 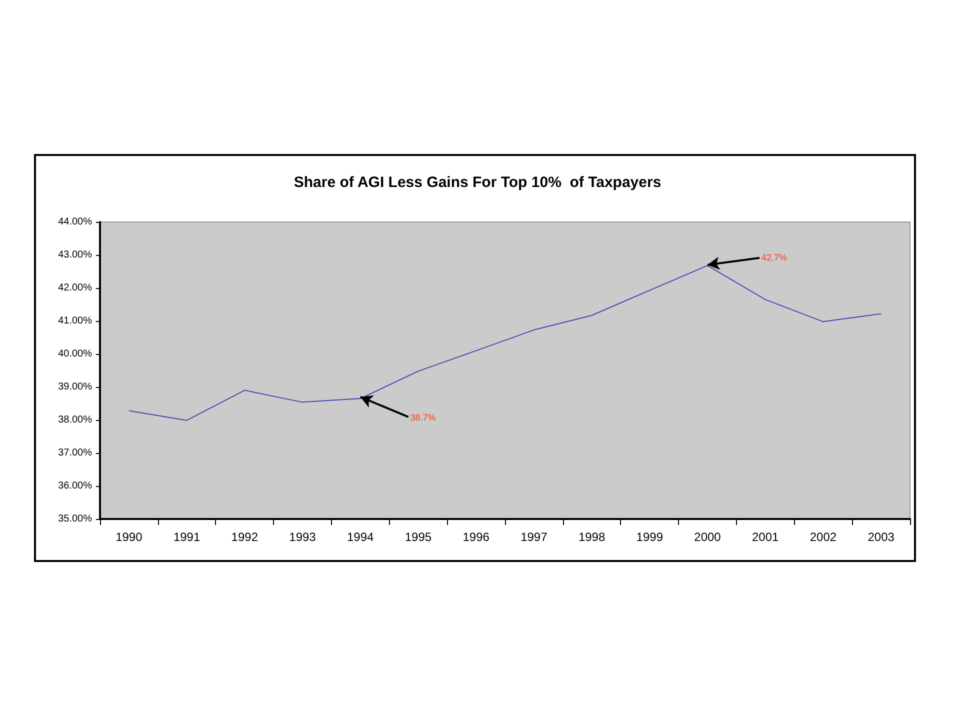 What do you see at coordinates (774, 257) in the screenshot?
I see `annotation: 42.7%` at bounding box center [774, 257].